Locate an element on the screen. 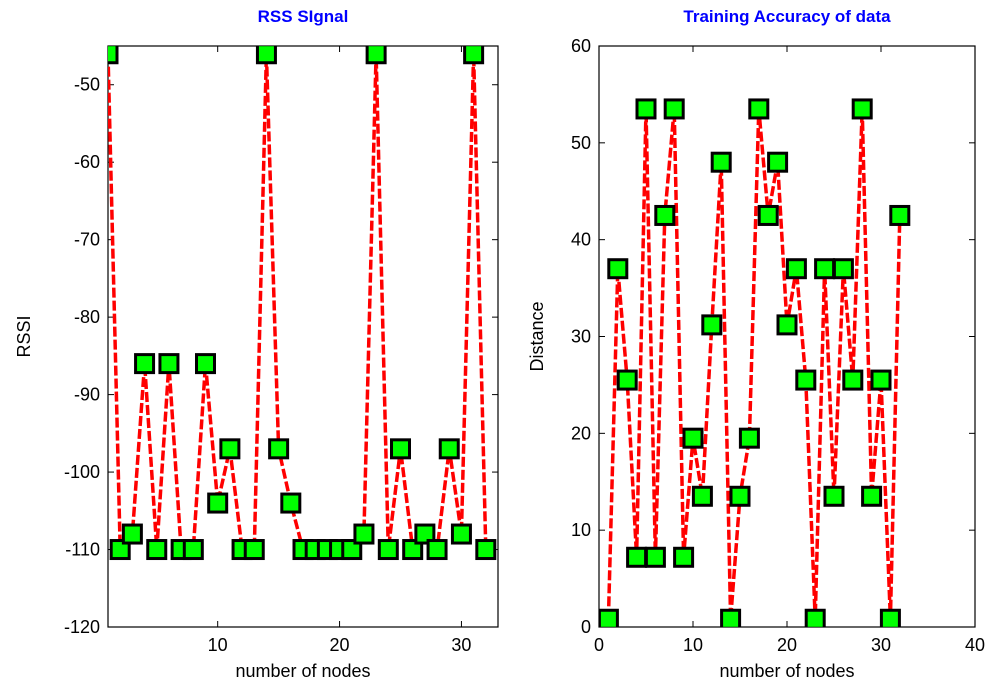  y-tick-label: 10 is located at coordinates (581, 530).